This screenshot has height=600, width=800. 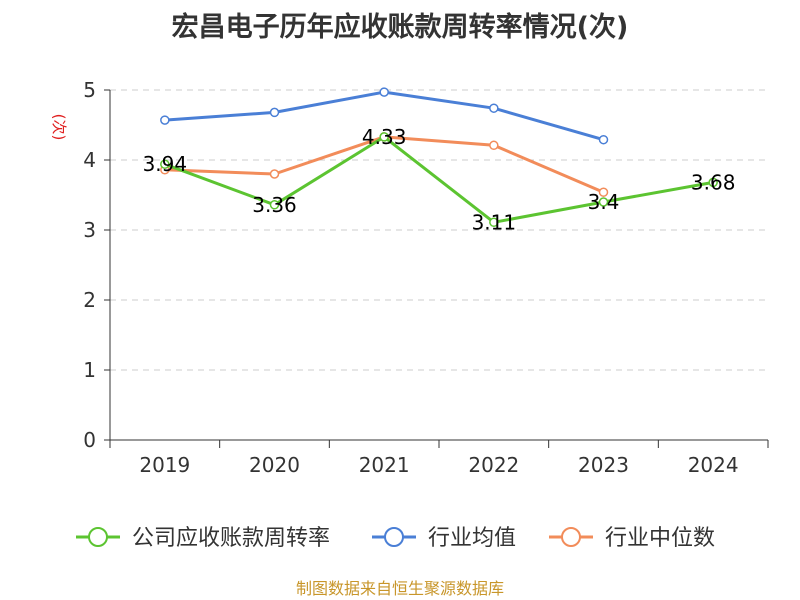 What do you see at coordinates (89, 440) in the screenshot?
I see `y-tick-label: 0` at bounding box center [89, 440].